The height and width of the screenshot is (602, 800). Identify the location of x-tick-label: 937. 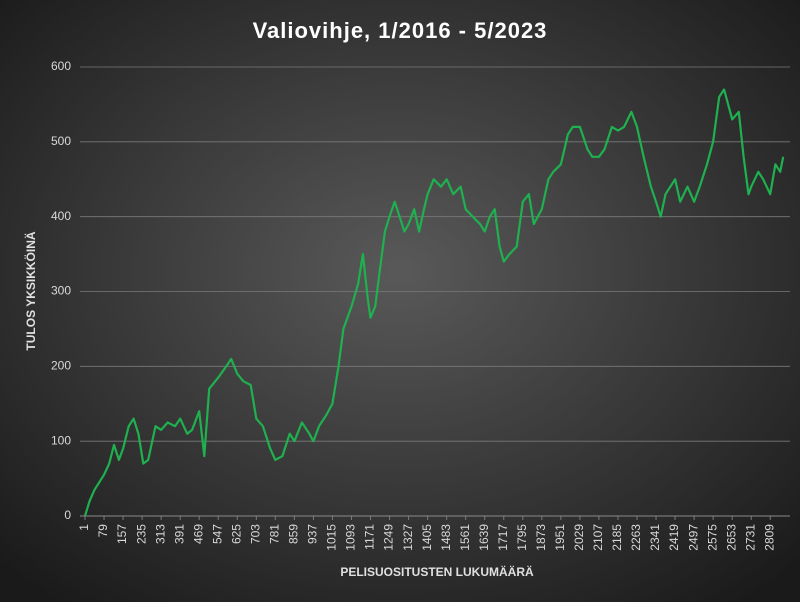
(313, 534).